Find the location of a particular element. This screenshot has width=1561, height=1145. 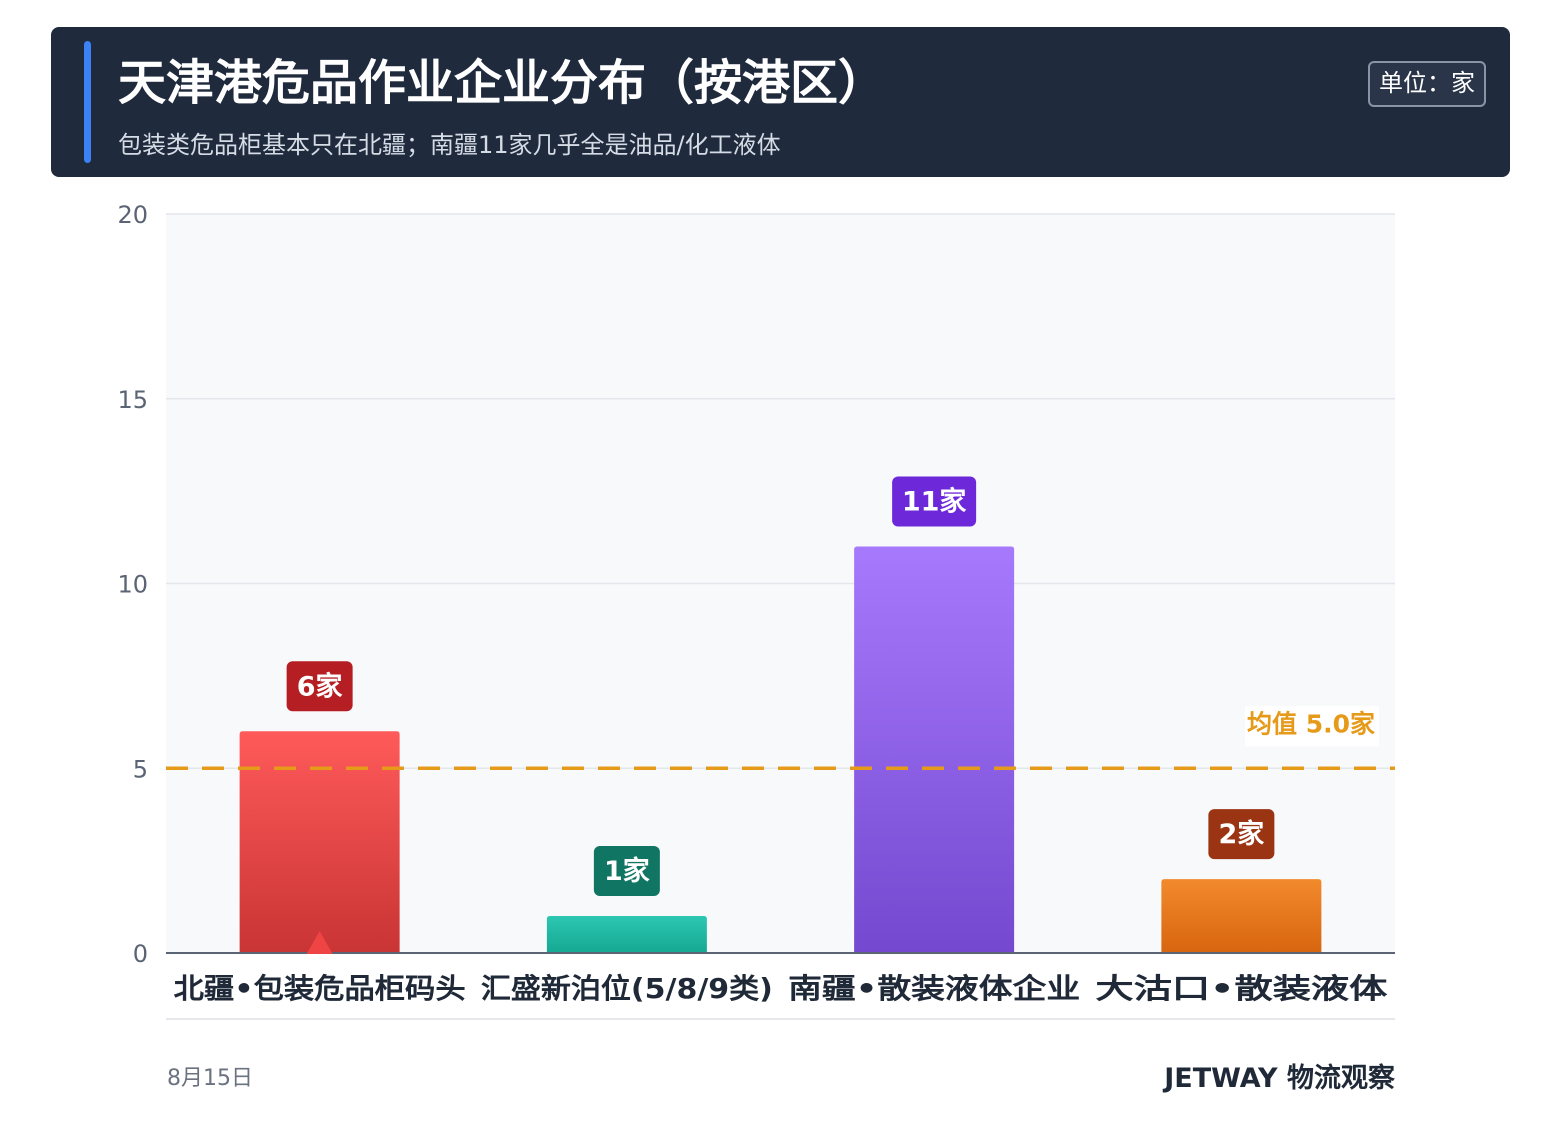

chart-title: 天津港危品作业企业分布（按港区） is located at coordinates (502, 83).